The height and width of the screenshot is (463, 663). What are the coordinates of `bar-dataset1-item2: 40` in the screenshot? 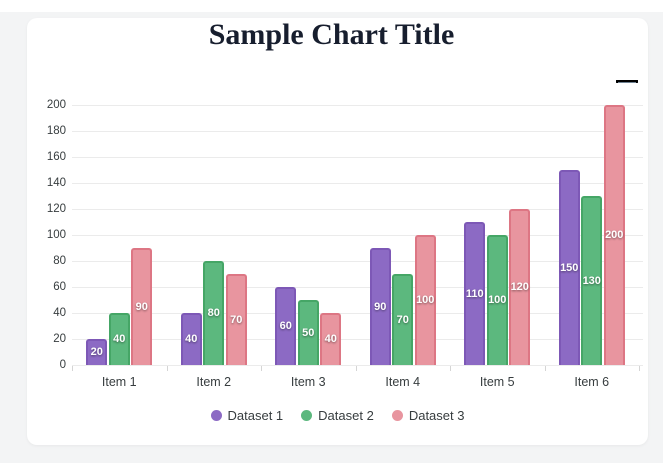 It's located at (191, 339).